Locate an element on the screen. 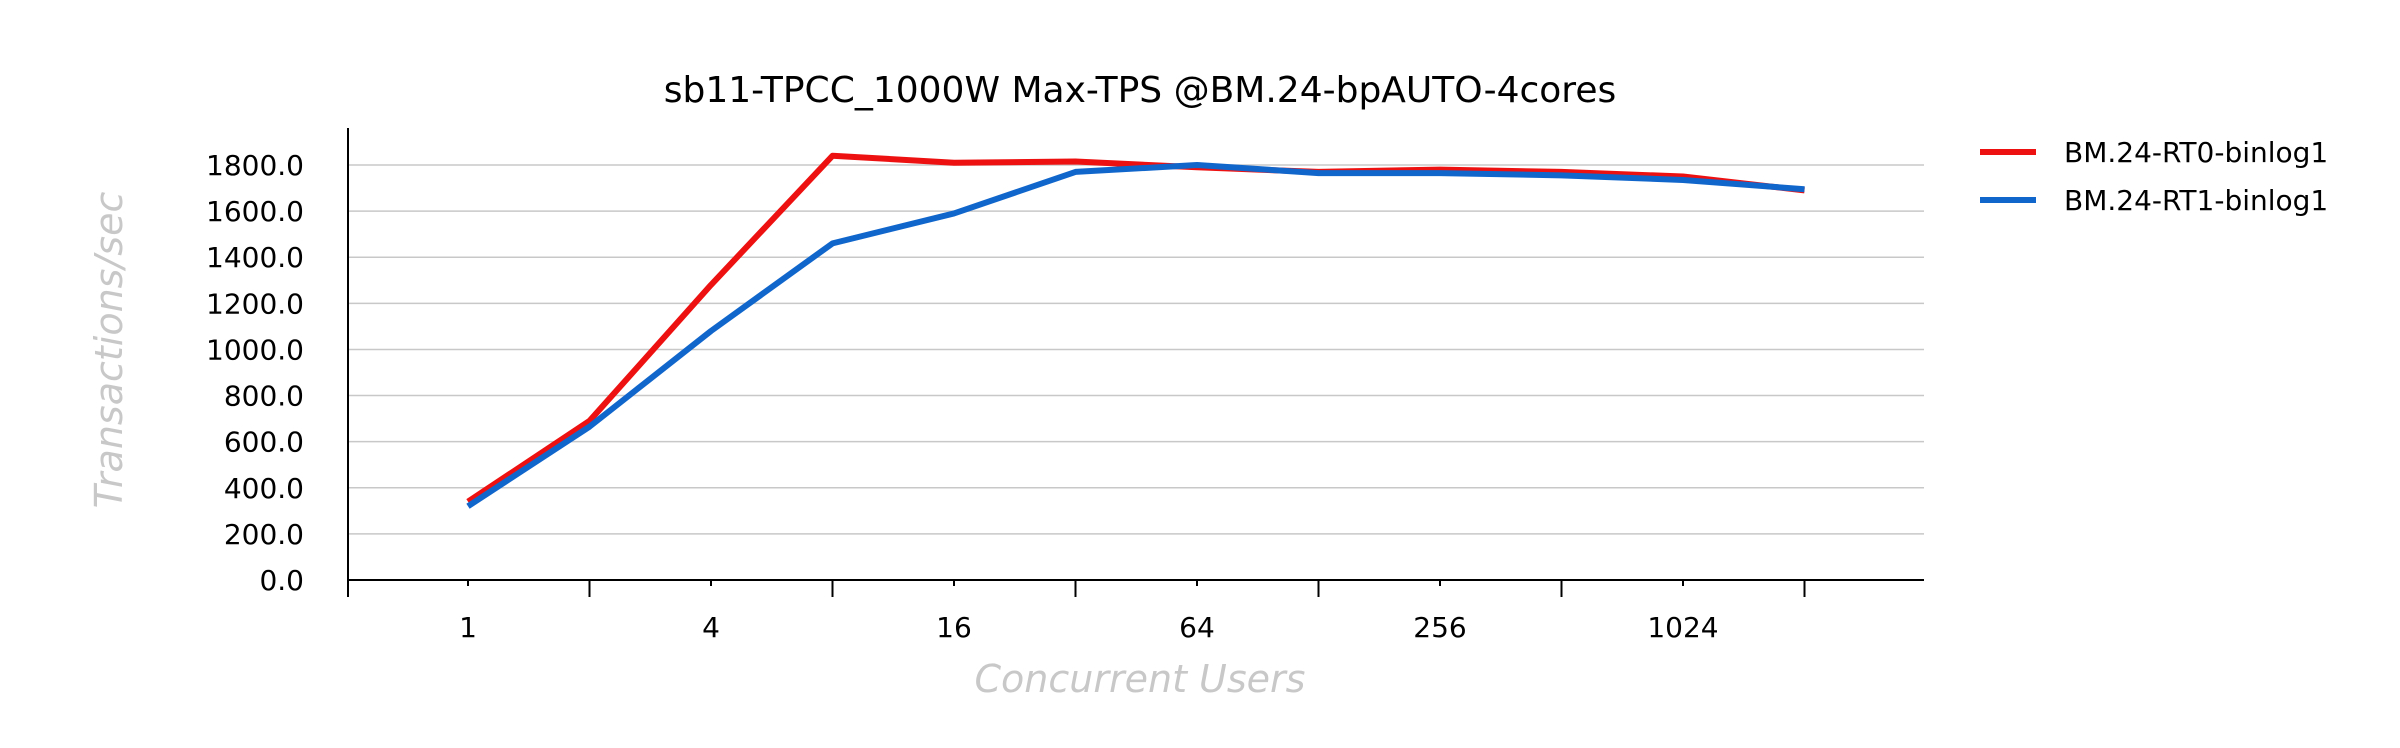 The height and width of the screenshot is (748, 2400). y-tick-label: 1800.0 is located at coordinates (255, 165).